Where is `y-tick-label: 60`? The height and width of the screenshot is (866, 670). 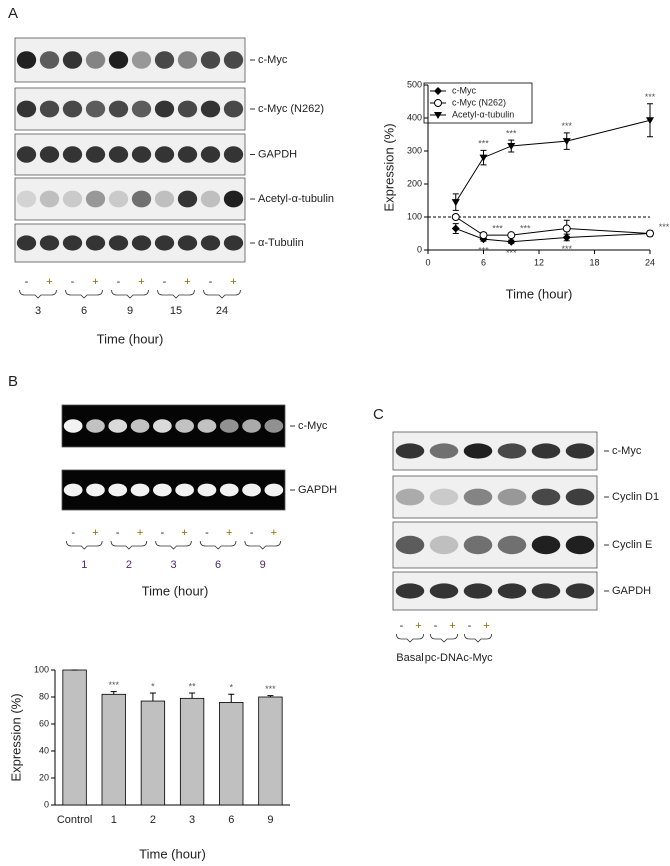 y-tick-label: 60 is located at coordinates (44, 723).